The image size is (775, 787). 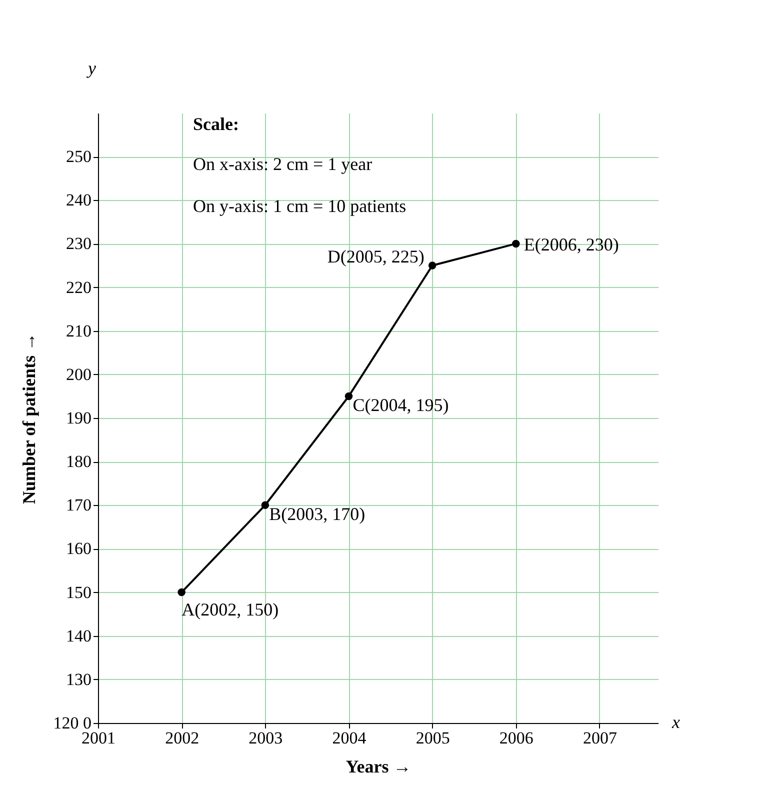 I want to click on annotation: On y-axis: 1 cm = 10 patients, so click(x=299, y=206).